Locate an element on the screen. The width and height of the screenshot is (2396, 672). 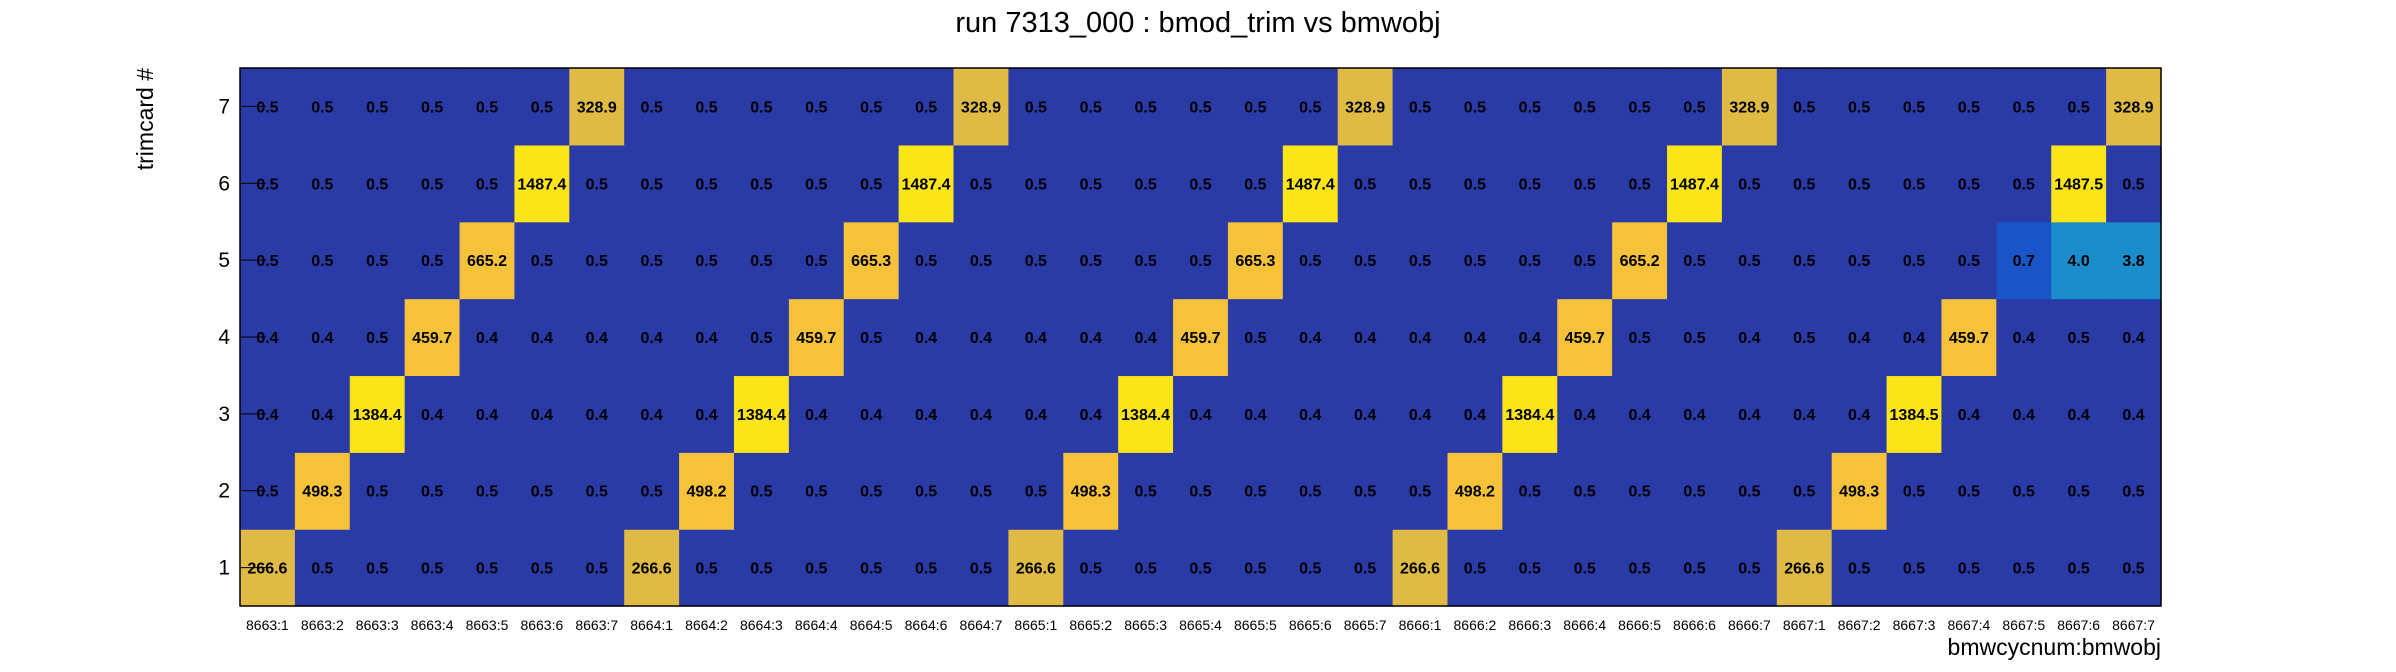
x-tick-label: 8663:2 is located at coordinates (322, 625).